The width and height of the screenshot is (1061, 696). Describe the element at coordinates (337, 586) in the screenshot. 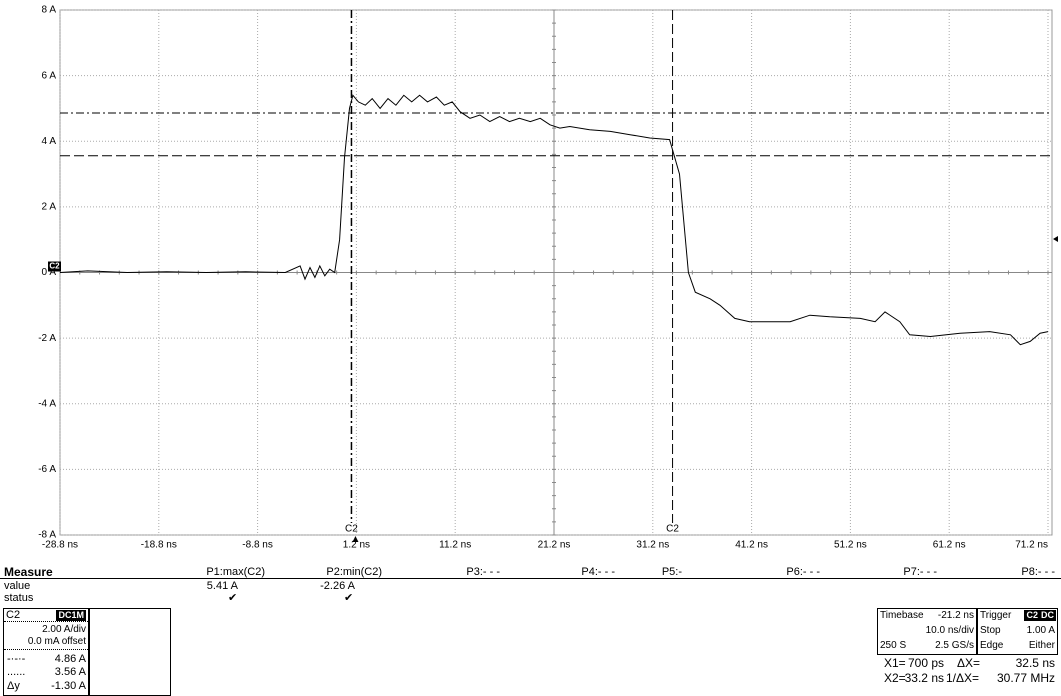

I see `measure-value: -2.26 A` at that location.